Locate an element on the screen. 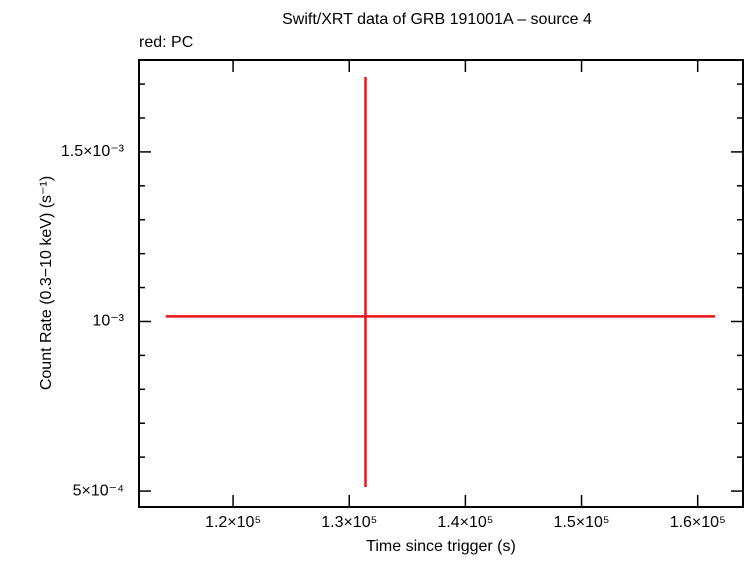 Image resolution: width=748 pixels, height=563 pixels. chart-title: Swift/XRT data of GRB 191001A – source 4 is located at coordinates (437, 19).